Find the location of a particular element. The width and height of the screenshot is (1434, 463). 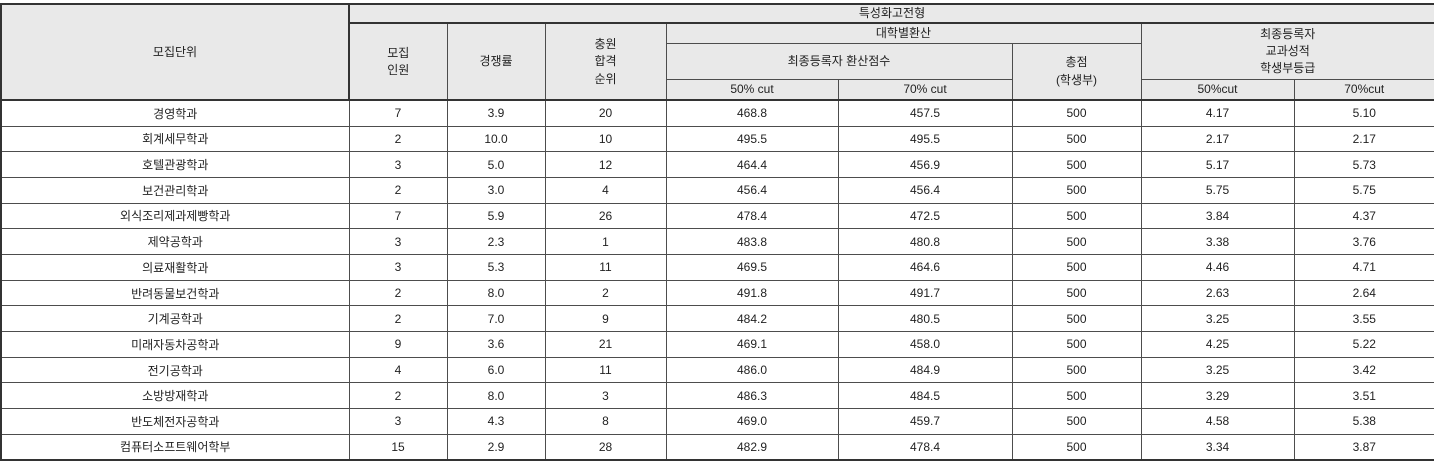

cell-converted-score-50cut: 495.5 is located at coordinates (752, 139).